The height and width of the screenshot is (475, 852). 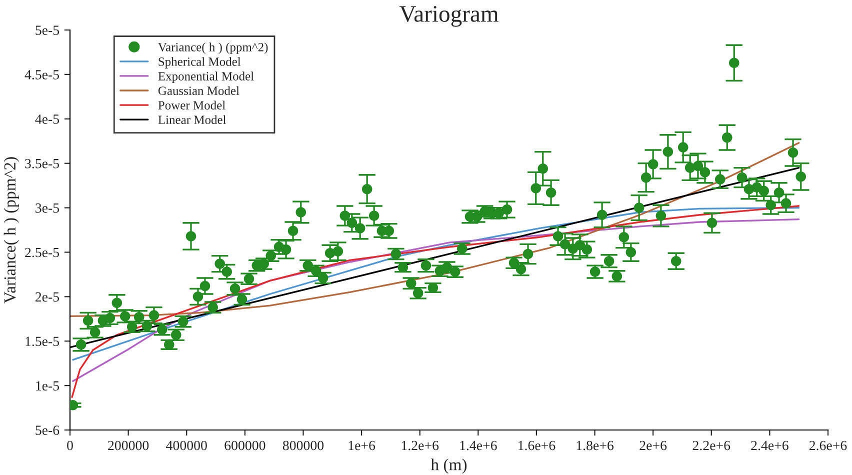 What do you see at coordinates (48, 30) in the screenshot?
I see `y-tick-label: 5e-5` at bounding box center [48, 30].